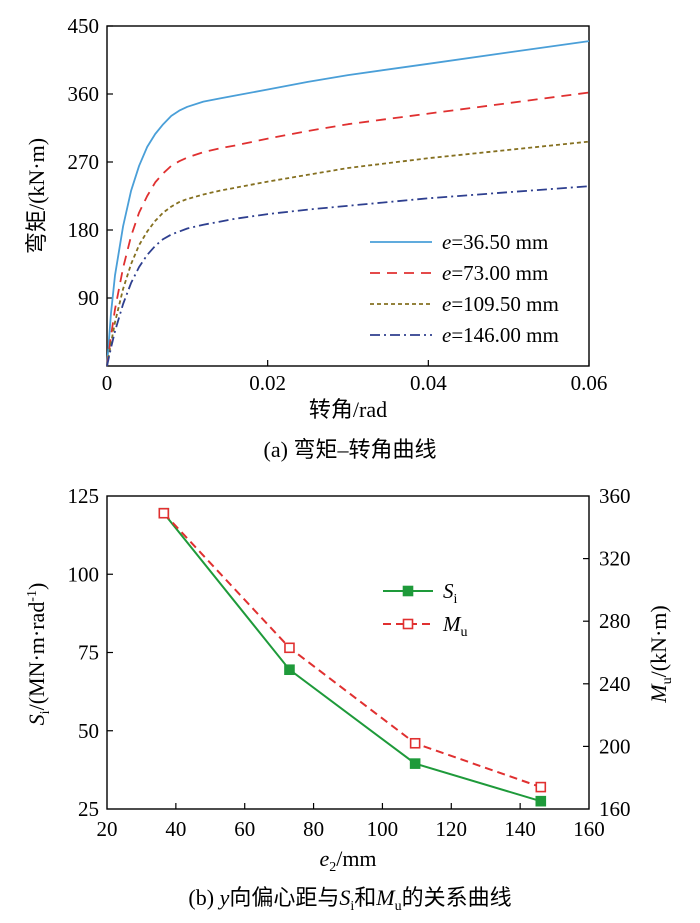 The image size is (700, 923). Describe the element at coordinates (313, 829) in the screenshot. I see `chart-b-x-tick-label: 80` at that location.